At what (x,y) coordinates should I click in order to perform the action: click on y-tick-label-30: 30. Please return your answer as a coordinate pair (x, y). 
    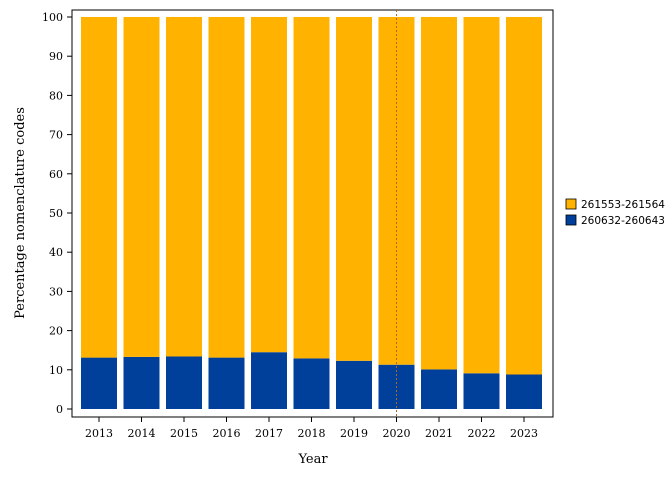
    Looking at the image, I should click on (56, 291).